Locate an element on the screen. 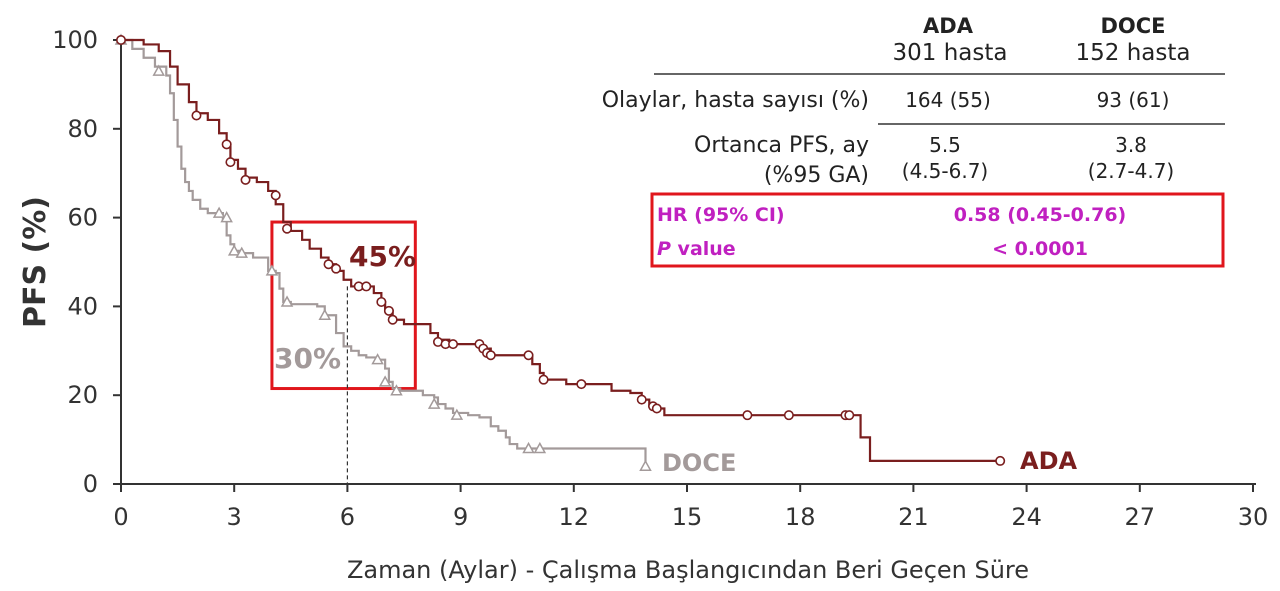 Image resolution: width=1280 pixels, height=591 pixels. x-tick-label: 12 is located at coordinates (574, 517).